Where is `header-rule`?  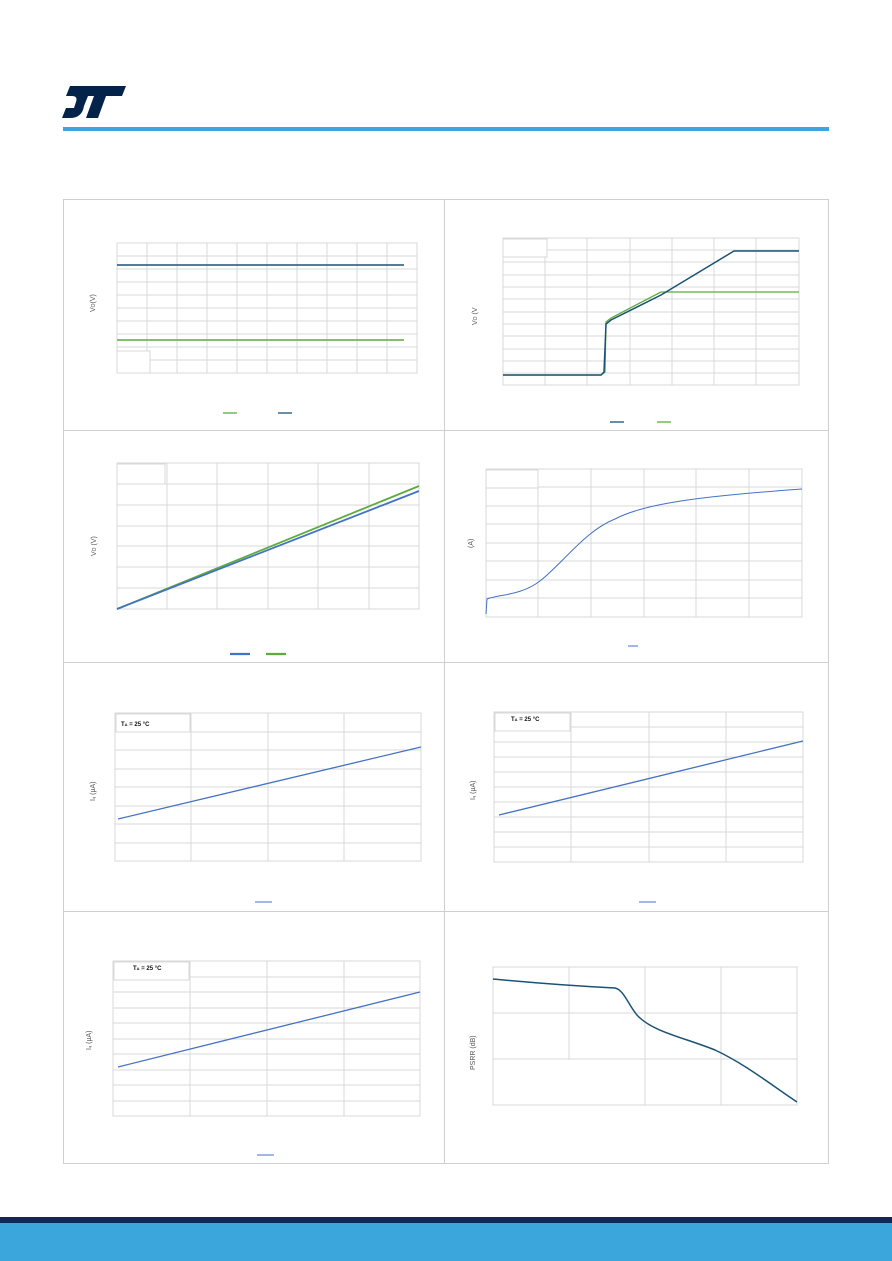 header-rule is located at coordinates (446, 129).